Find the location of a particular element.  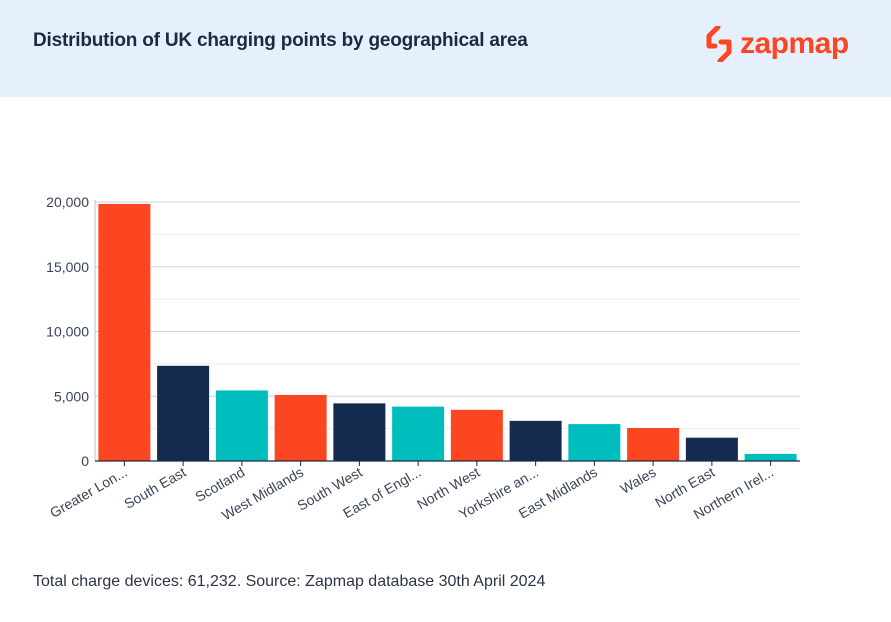

y-tick-label: 5,000 is located at coordinates (71, 396).